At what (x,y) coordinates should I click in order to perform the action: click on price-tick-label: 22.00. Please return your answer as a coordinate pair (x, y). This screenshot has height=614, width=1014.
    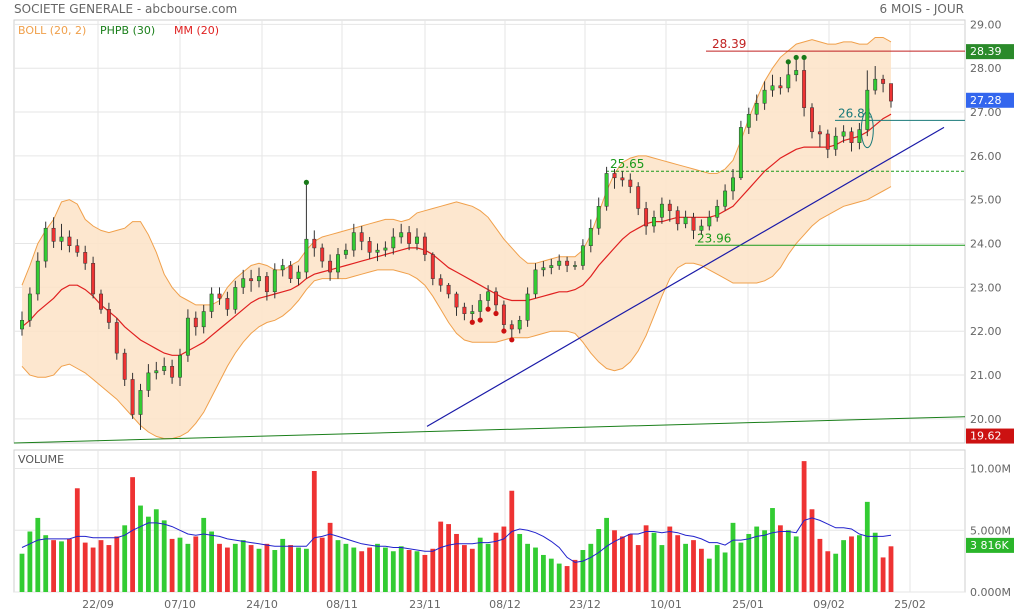
    Looking at the image, I should click on (986, 331).